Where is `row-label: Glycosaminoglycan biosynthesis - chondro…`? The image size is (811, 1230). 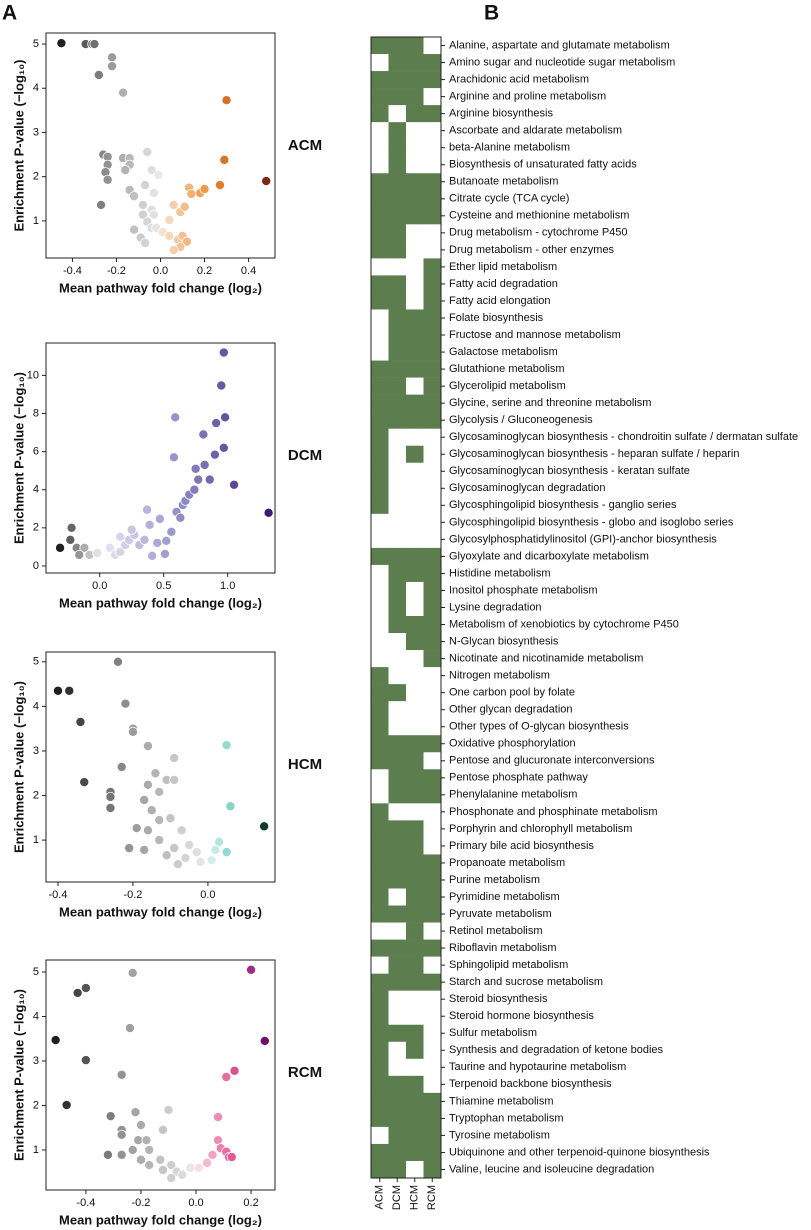 row-label: Glycosaminoglycan biosynthesis - chondro… is located at coordinates (623, 437).